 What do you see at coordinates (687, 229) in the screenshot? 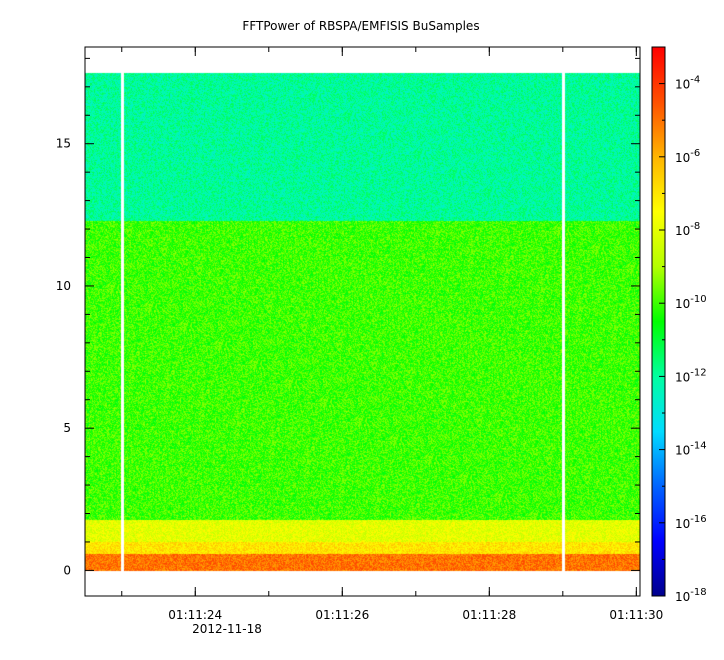
I see `colorbar-tick-label: 10⁻⁸` at bounding box center [687, 229].